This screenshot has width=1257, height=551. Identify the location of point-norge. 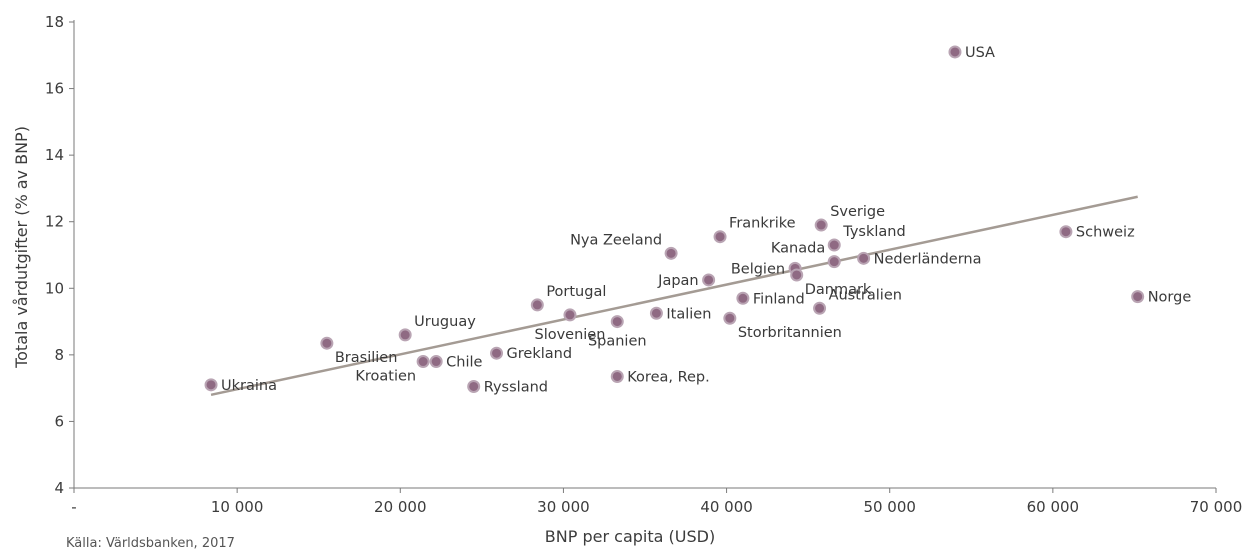
(1138, 297).